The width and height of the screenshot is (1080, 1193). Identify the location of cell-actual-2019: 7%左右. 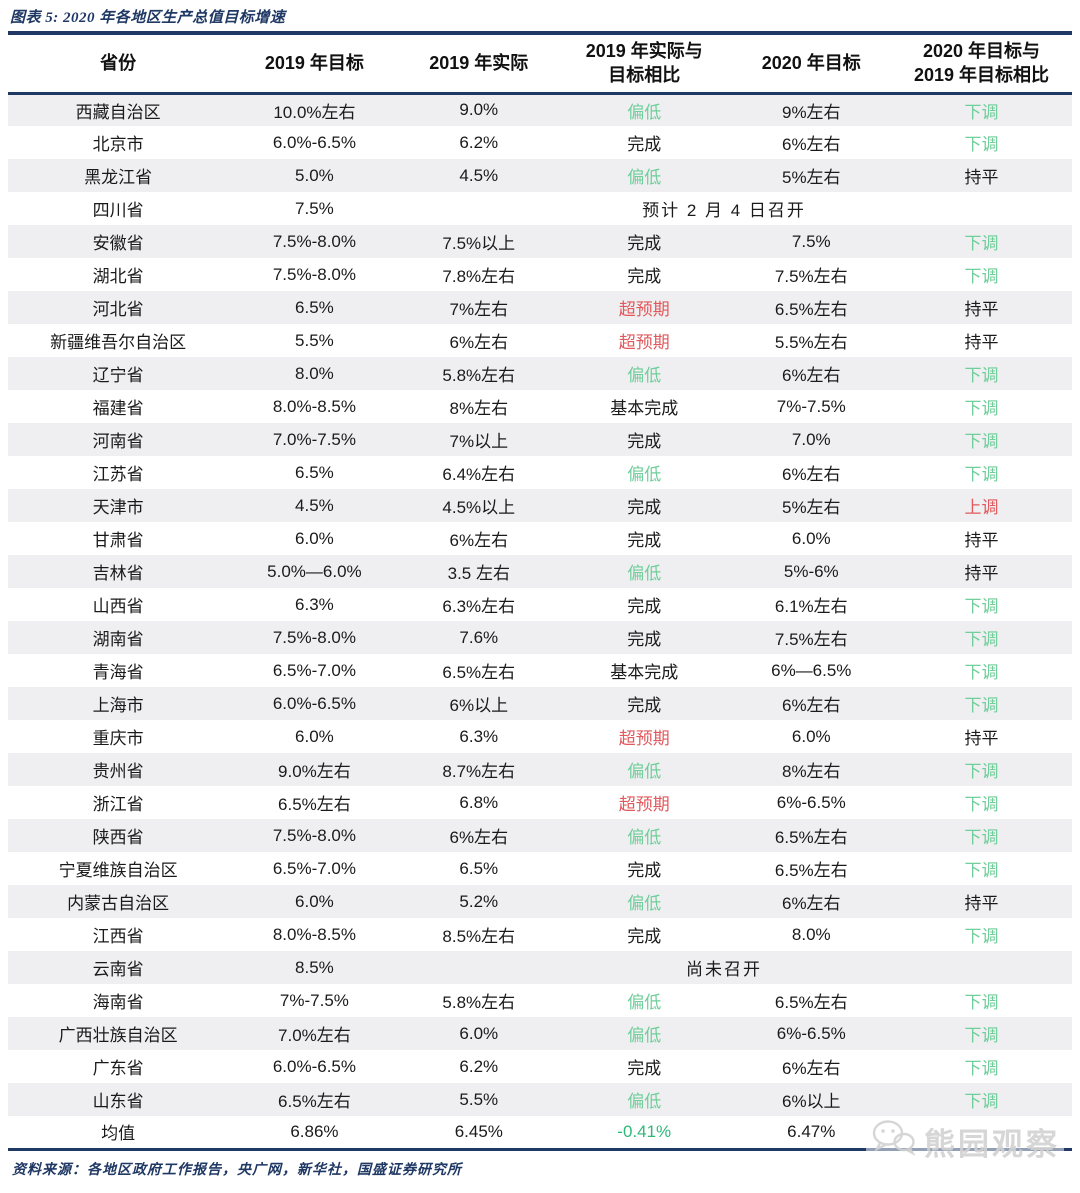
(479, 309).